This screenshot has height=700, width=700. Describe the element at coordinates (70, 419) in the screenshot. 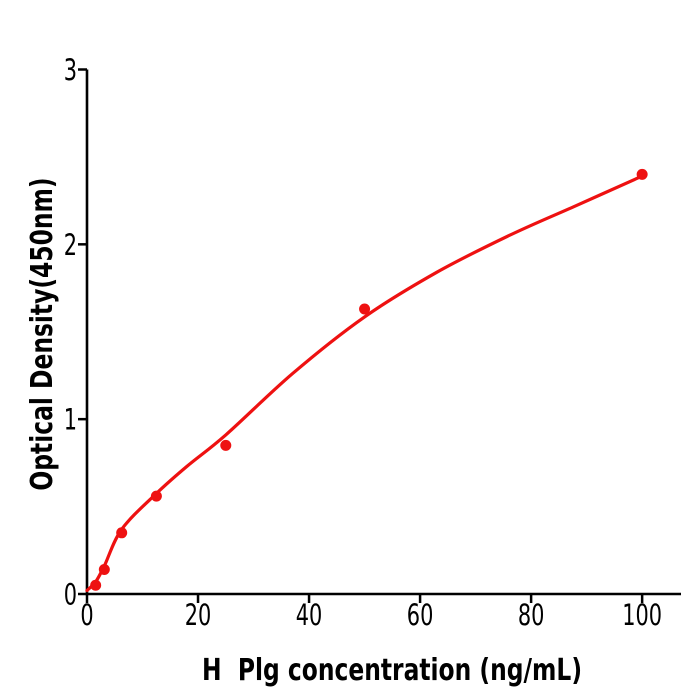

I see `y-tick-label: 1` at that location.